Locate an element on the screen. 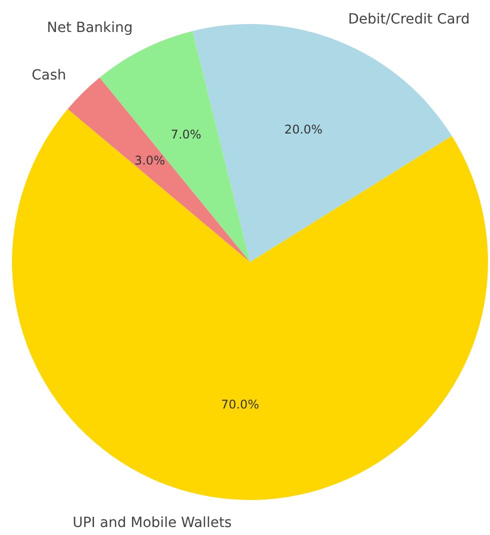 The height and width of the screenshot is (535, 490). data-label: 70.0% is located at coordinates (240, 404).